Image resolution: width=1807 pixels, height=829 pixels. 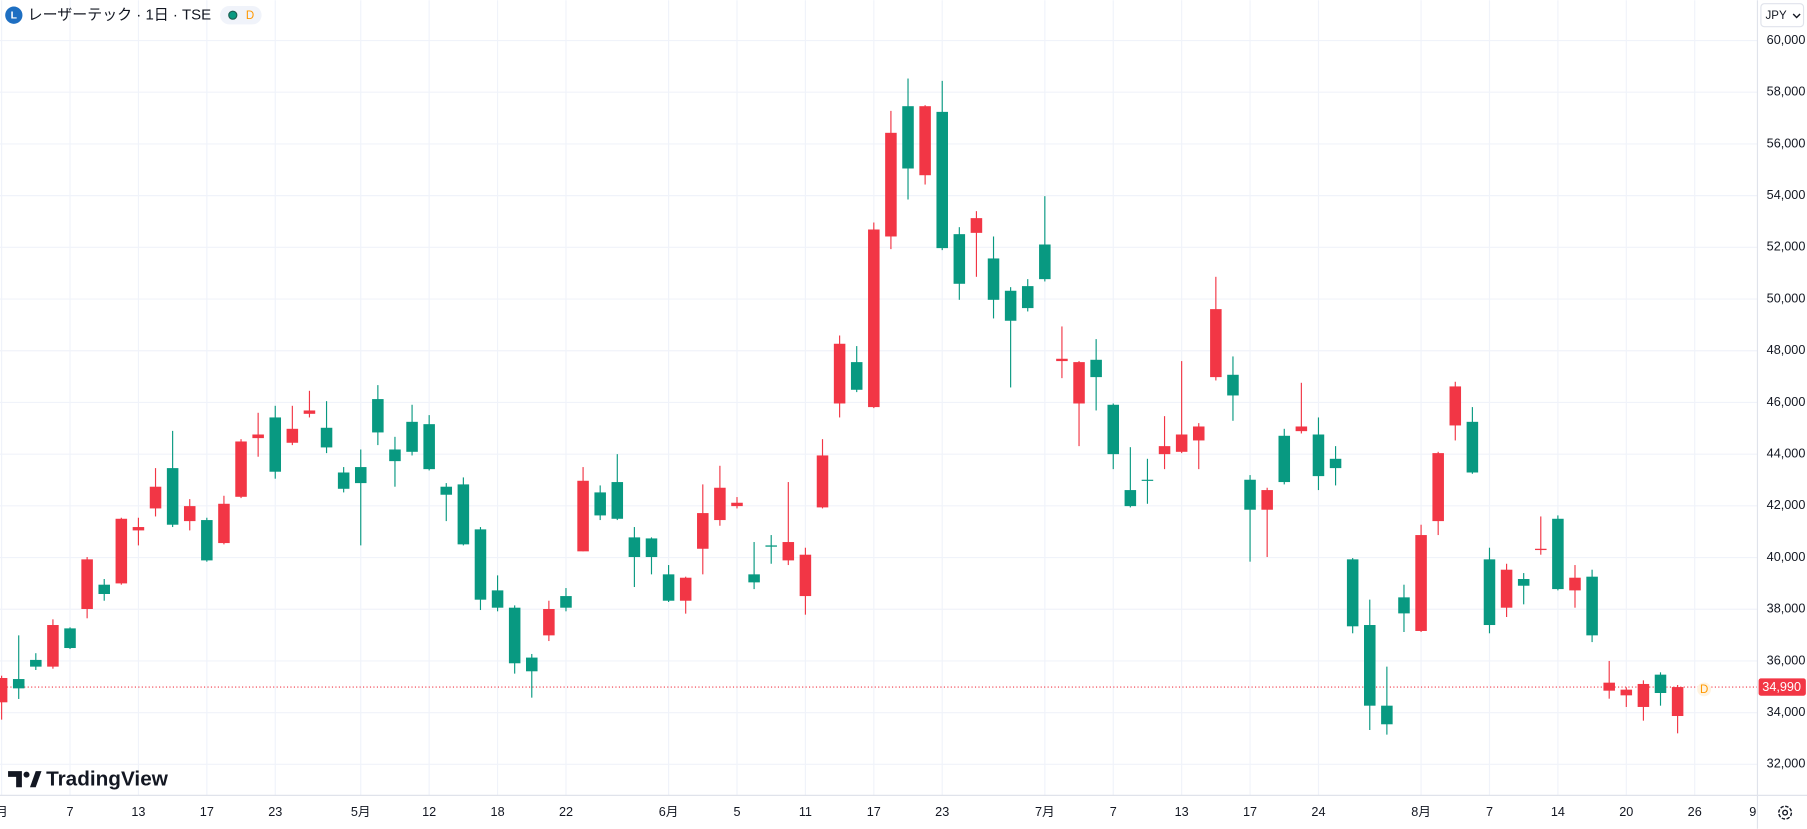 I want to click on settings-gear-hub, so click(x=1785, y=812).